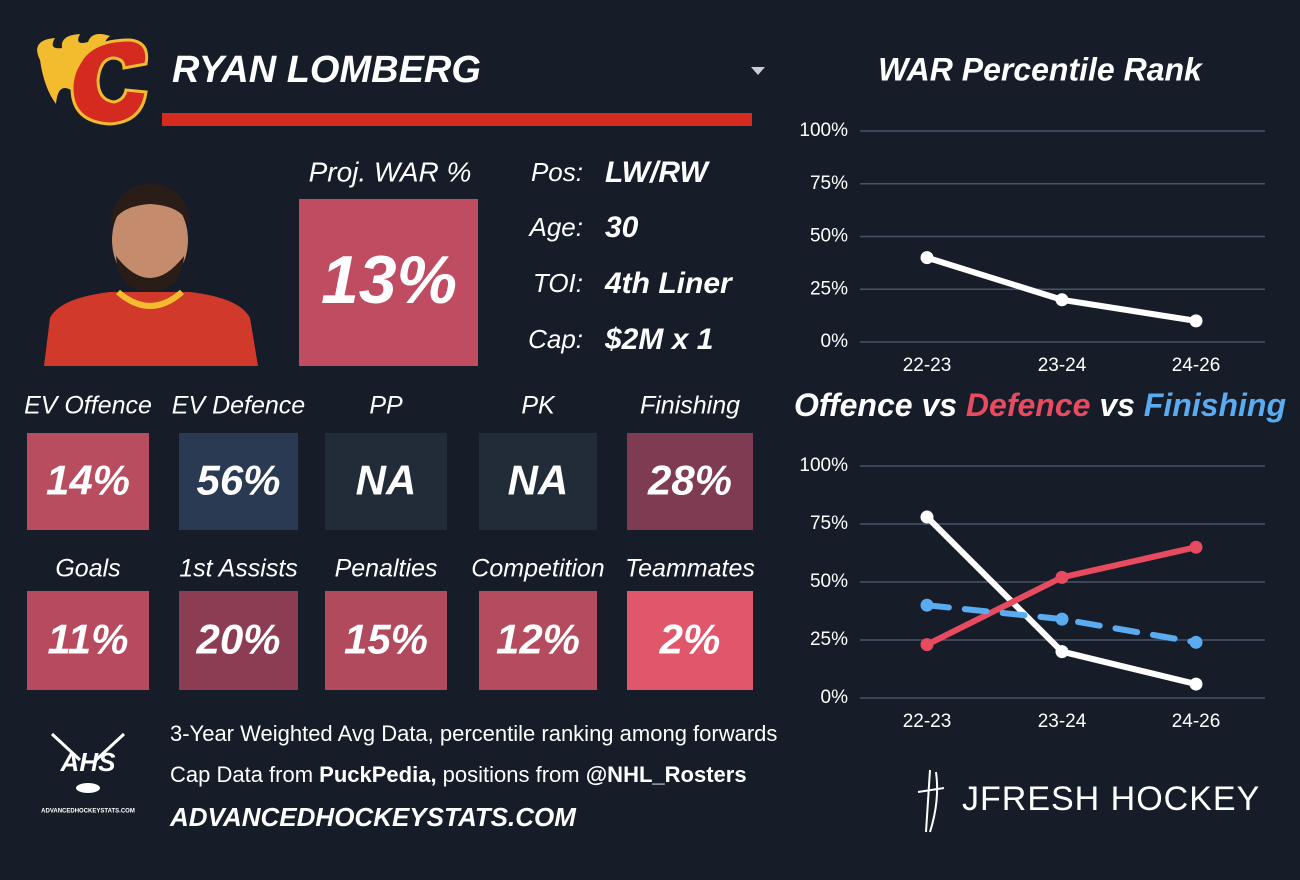 This screenshot has height=880, width=1300. Describe the element at coordinates (537, 569) in the screenshot. I see `tile-label: Competition` at that location.